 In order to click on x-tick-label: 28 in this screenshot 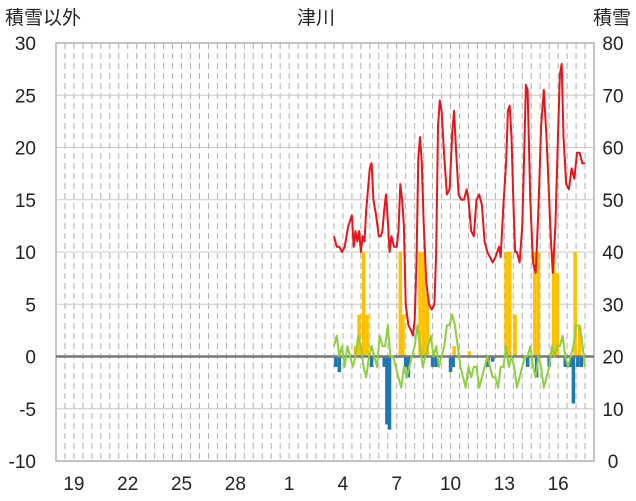, I will do `click(235, 484)`.